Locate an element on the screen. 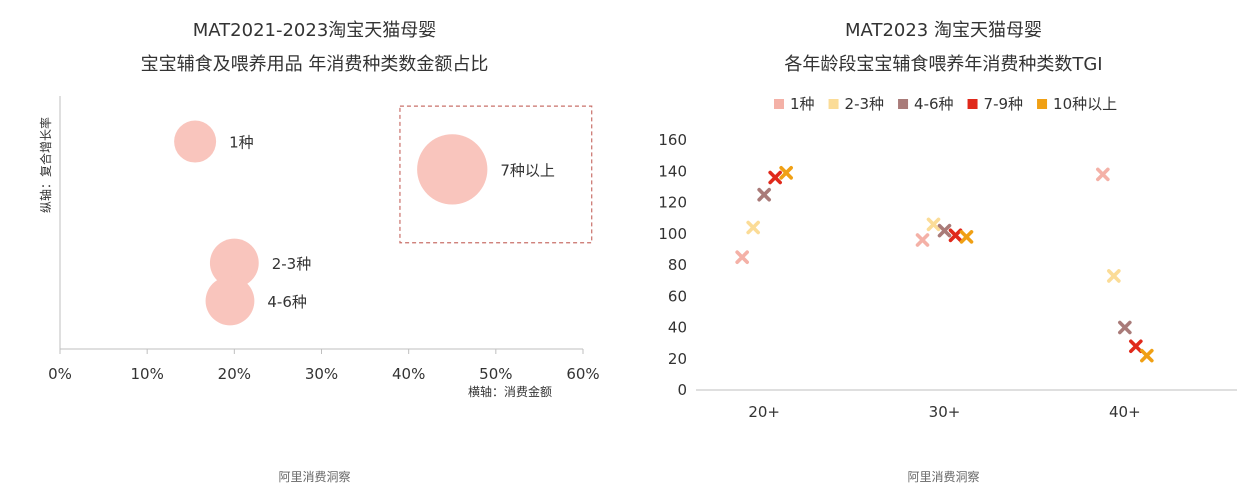  right-y-tick-label: 0 is located at coordinates (682, 390).